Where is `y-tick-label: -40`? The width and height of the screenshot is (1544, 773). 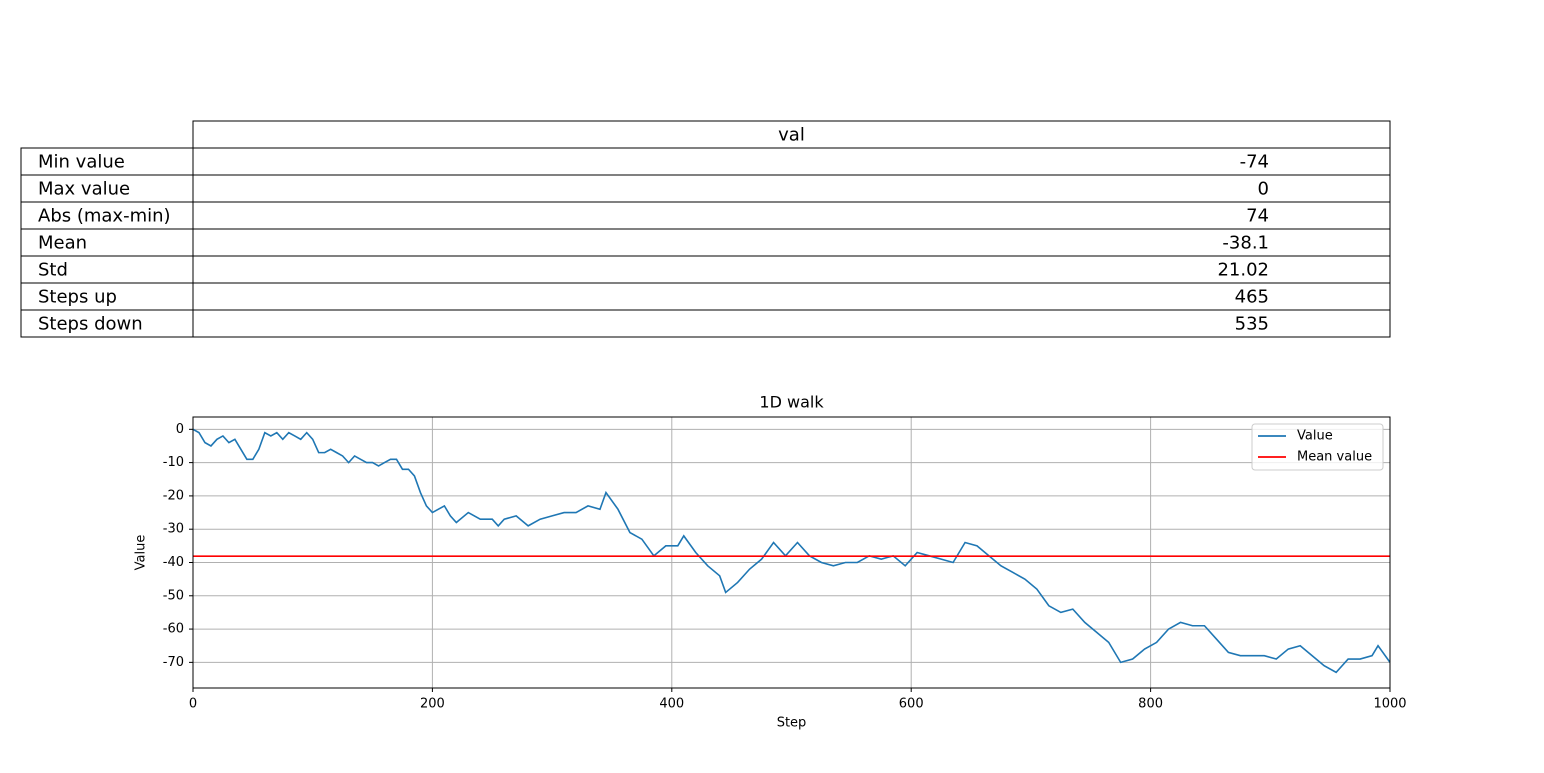
y-tick-label: -40 is located at coordinates (173, 562).